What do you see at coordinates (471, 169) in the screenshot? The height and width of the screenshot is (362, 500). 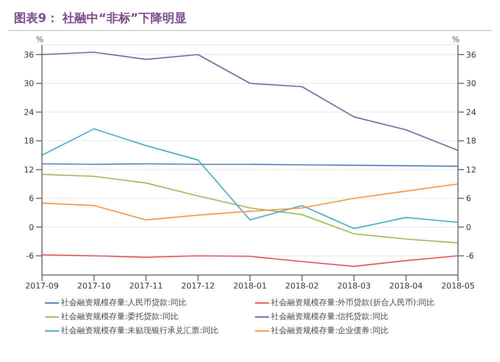 I see `y2-tick-label: 12` at bounding box center [471, 169].